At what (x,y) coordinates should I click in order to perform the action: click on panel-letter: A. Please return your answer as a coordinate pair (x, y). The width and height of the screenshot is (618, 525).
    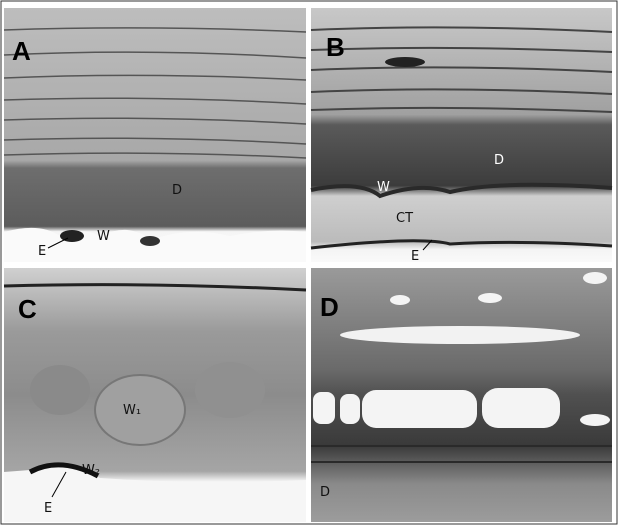
    Looking at the image, I should click on (21, 51).